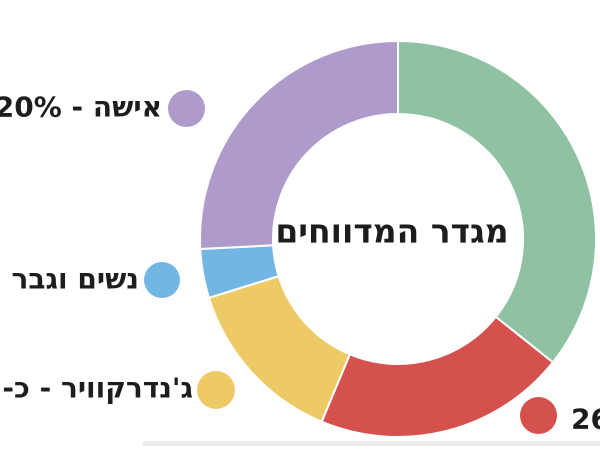  Describe the element at coordinates (371, 443) in the screenshot. I see `section-divider` at that location.